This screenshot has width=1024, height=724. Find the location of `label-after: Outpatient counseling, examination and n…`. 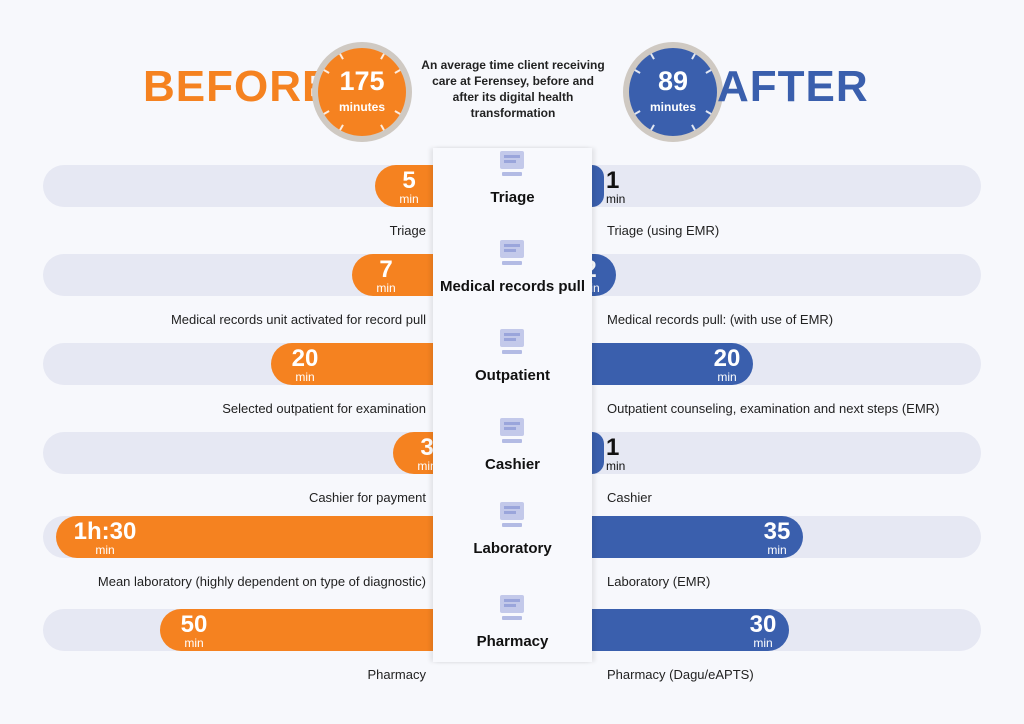

label-after: Outpatient counseling, examination and n… is located at coordinates (773, 408).